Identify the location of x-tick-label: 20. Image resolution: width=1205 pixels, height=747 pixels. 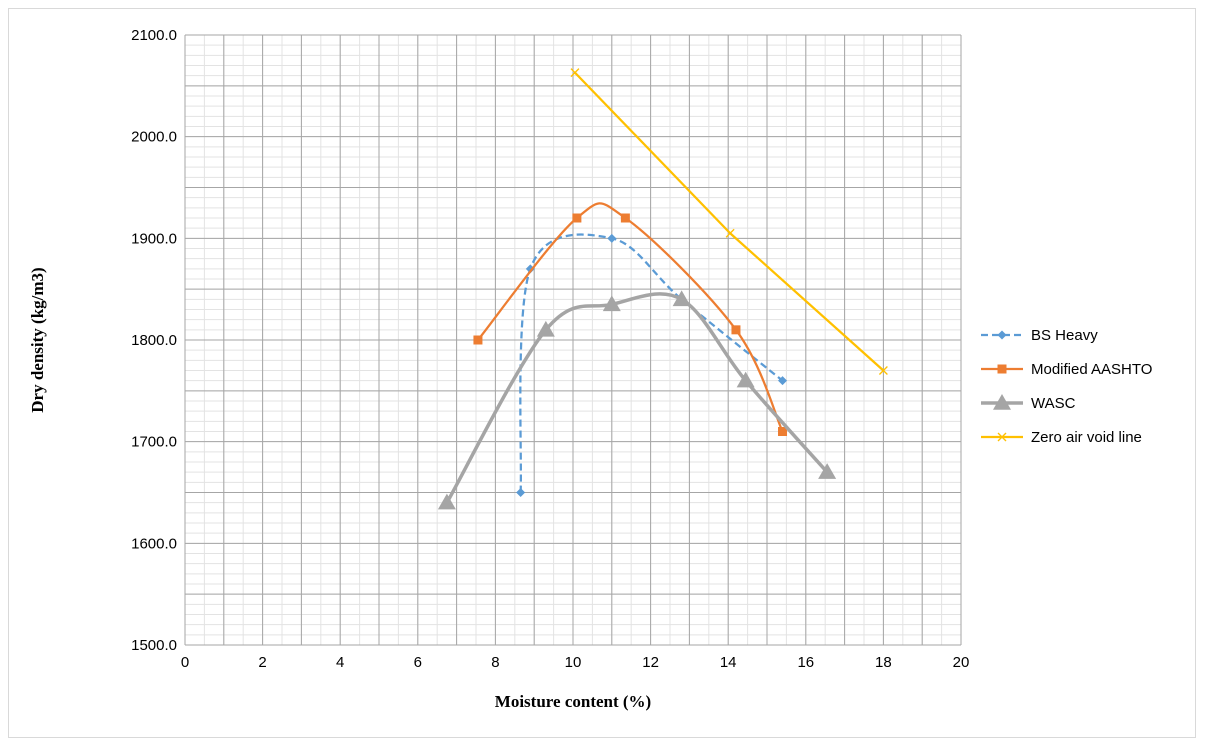
(961, 662).